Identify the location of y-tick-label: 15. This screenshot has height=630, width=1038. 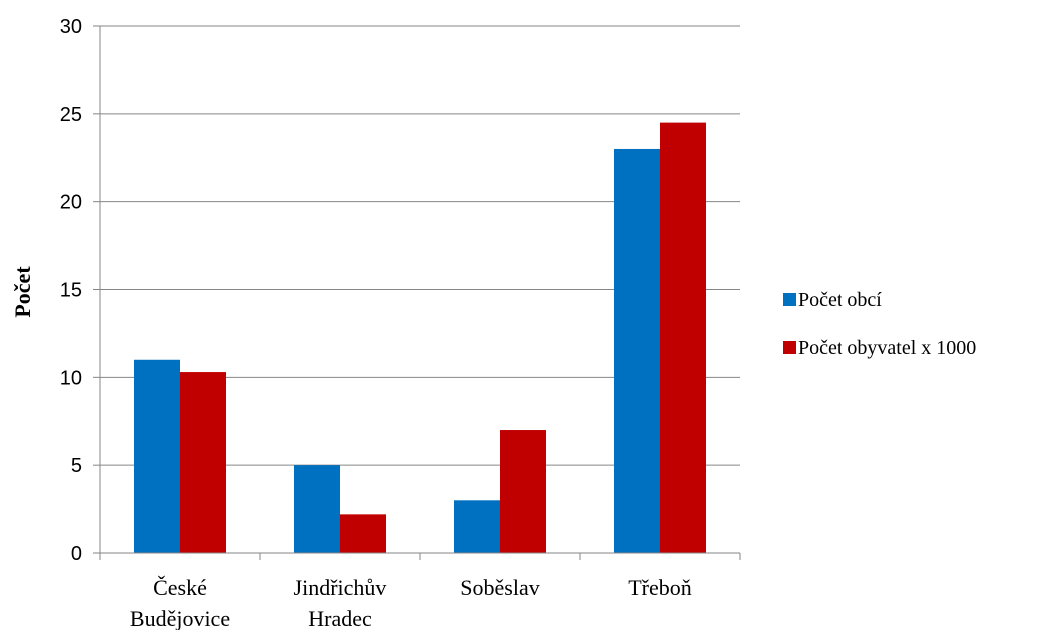
(71, 291).